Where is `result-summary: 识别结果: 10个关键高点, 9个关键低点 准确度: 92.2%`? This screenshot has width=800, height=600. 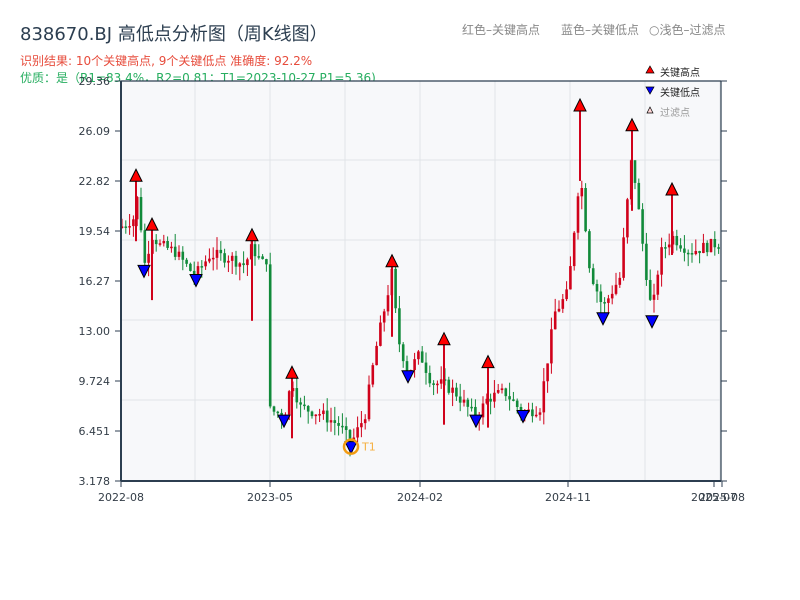 result-summary: 识别结果: 10个关键高点, 9个关键低点 准确度: 92.2% is located at coordinates (166, 61).